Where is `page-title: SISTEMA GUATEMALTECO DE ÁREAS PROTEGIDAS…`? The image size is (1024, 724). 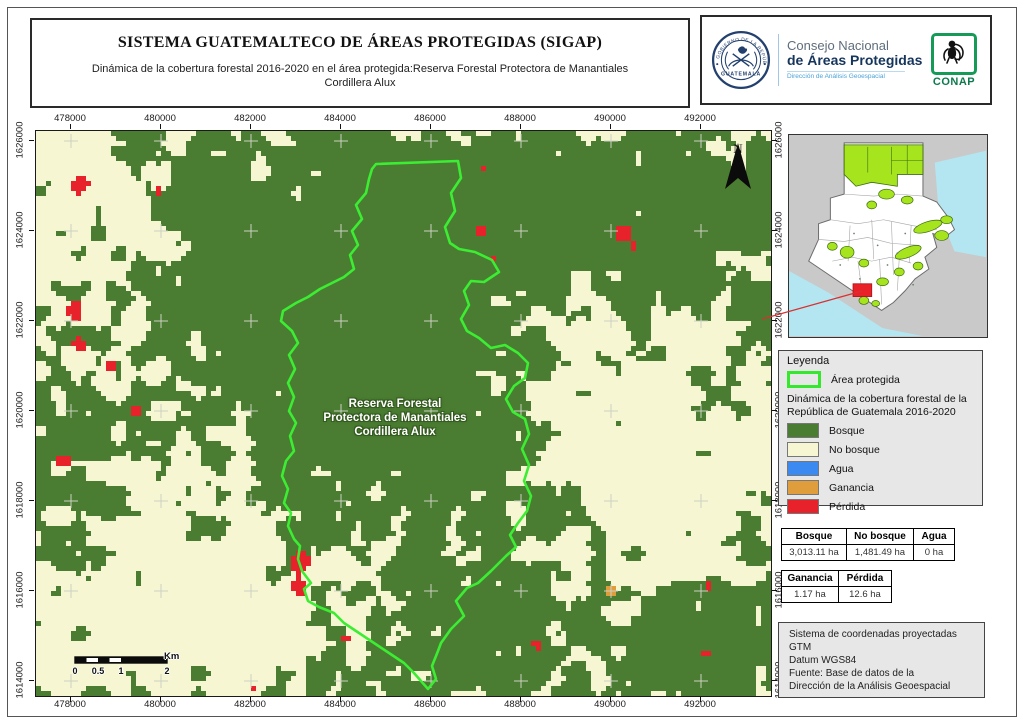
page-title: SISTEMA GUATEMALTECO DE ÁREAS PROTEGIDAS… is located at coordinates (360, 42).